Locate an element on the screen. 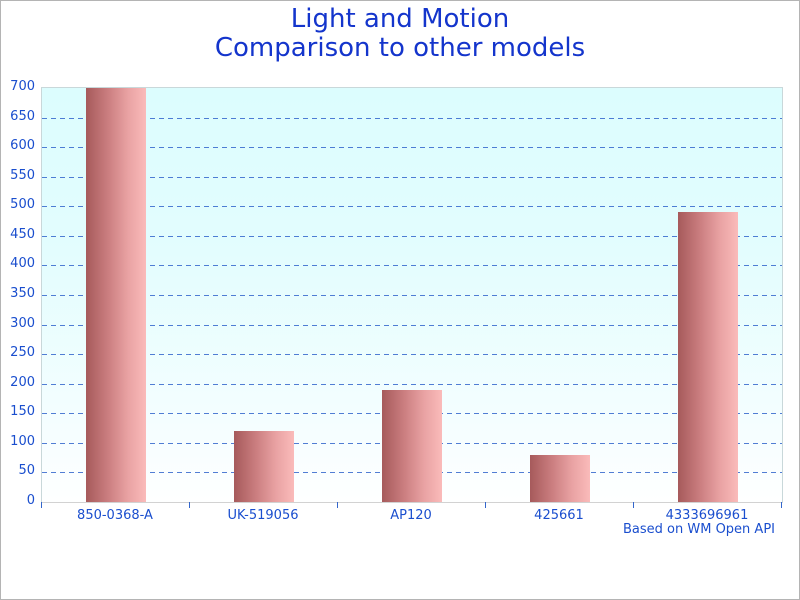 Image resolution: width=800 pixels, height=600 pixels. chart-title-line-1: Light and Motion is located at coordinates (400, 19).